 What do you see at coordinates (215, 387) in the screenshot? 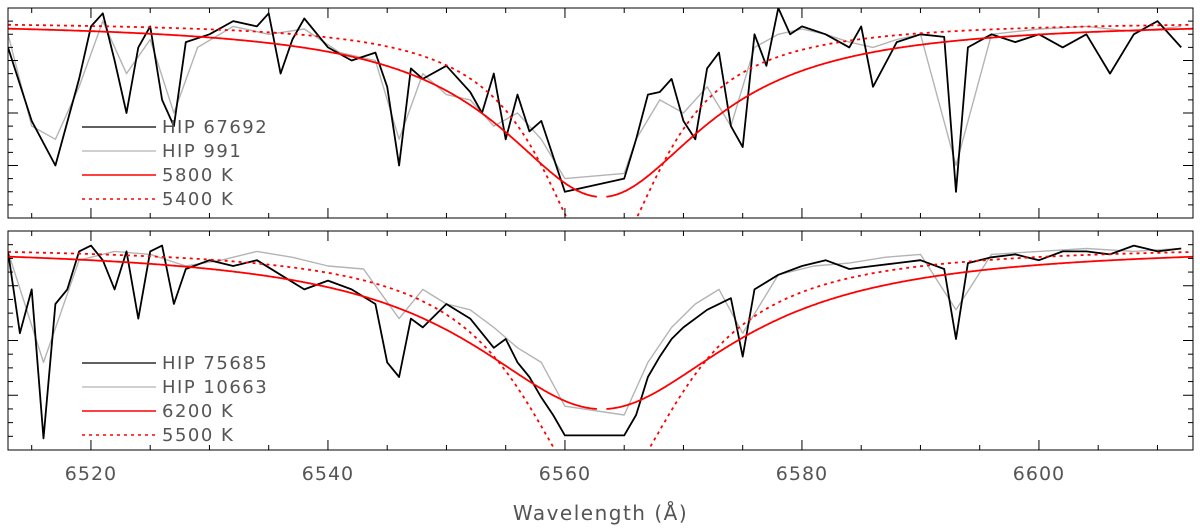
I see `bottom-legend-label: HIP 10663` at bounding box center [215, 387].